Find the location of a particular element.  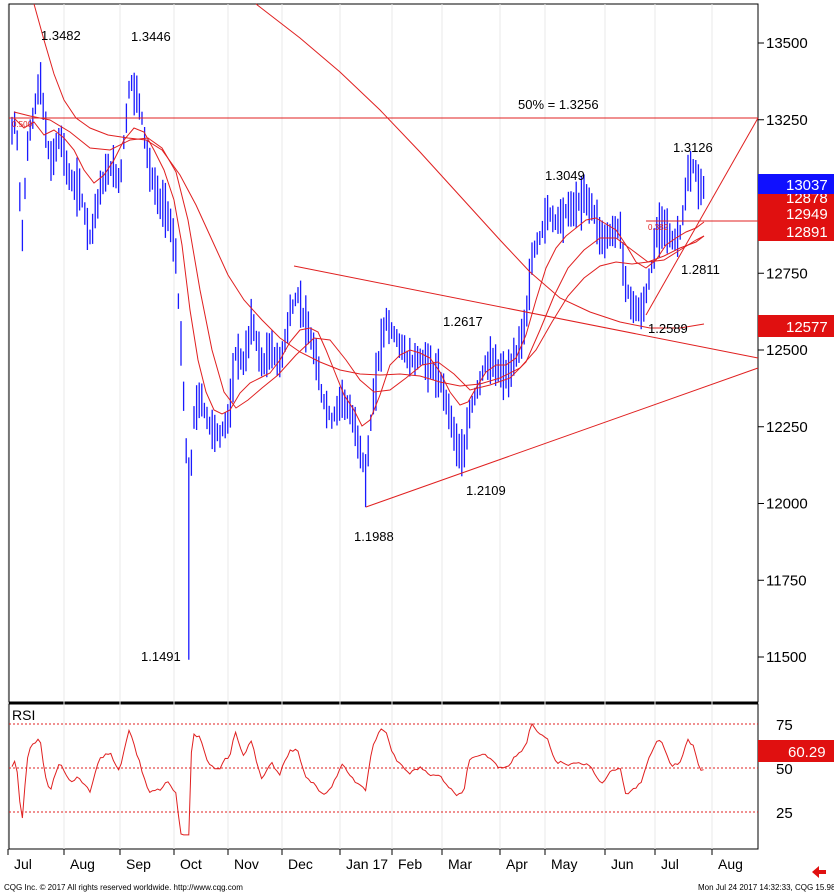

tag-12949-text: 12949 is located at coordinates (807, 214).